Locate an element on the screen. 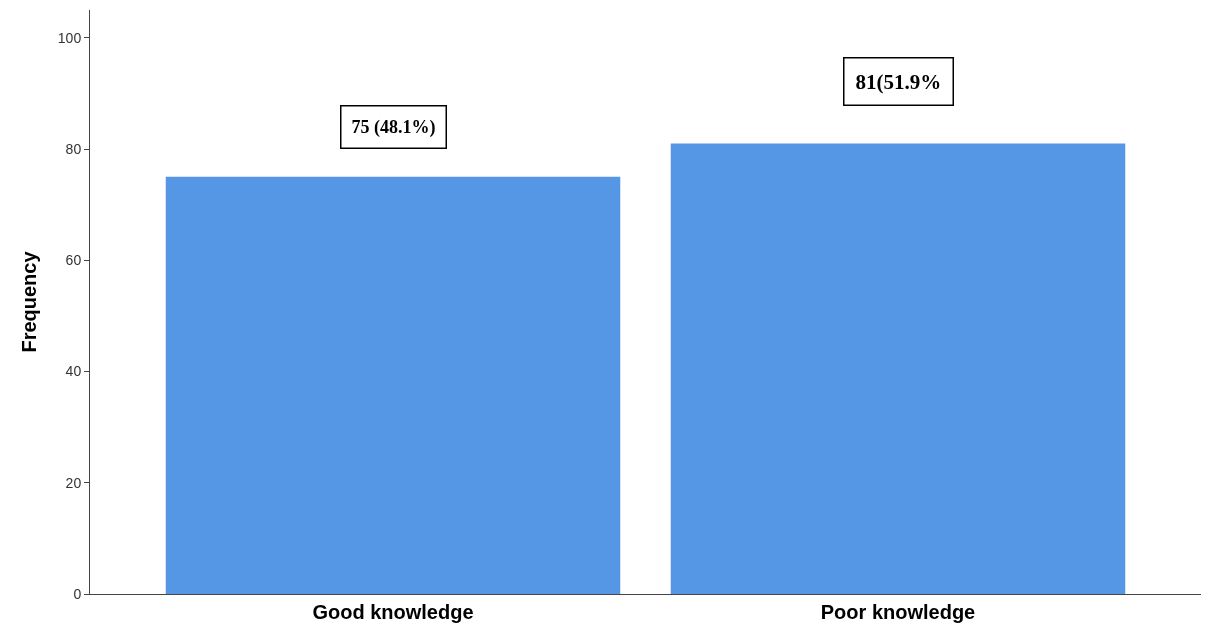  y-tick-label: 20 is located at coordinates (73, 482).